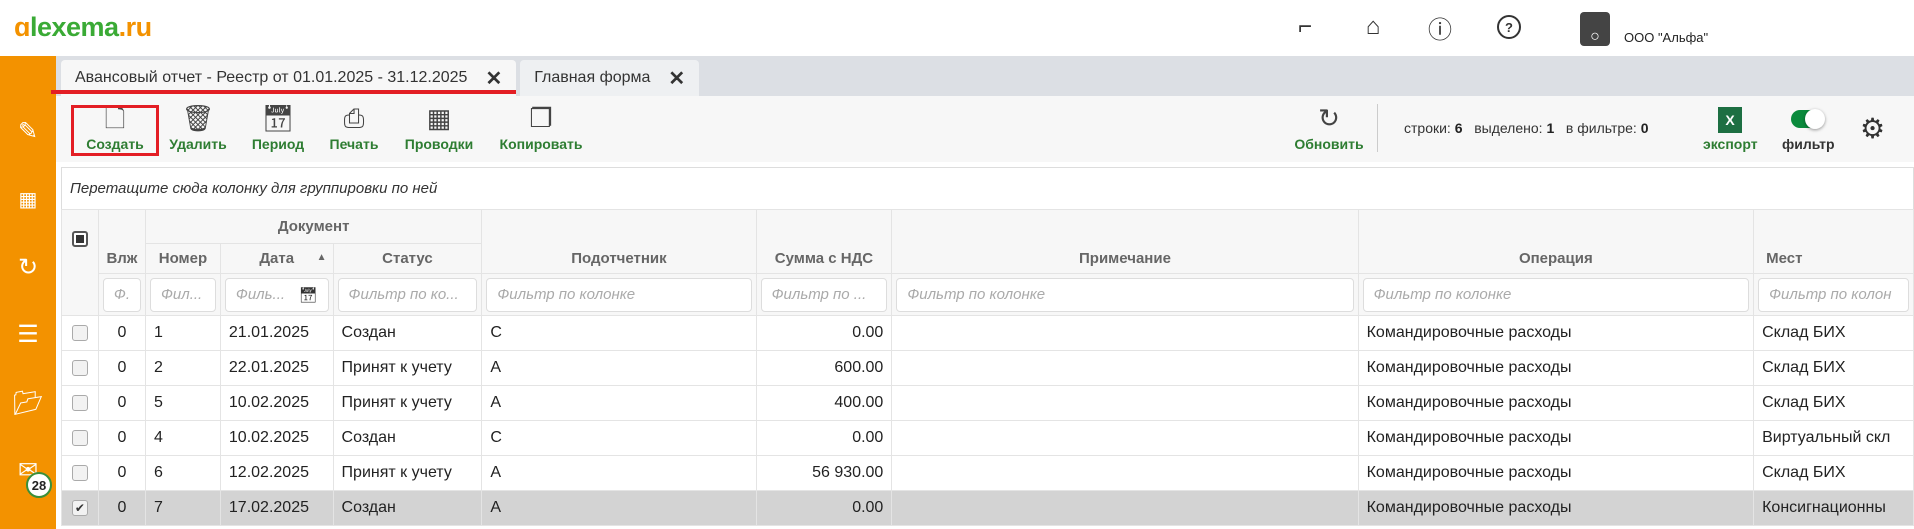 The height and width of the screenshot is (529, 1914). Describe the element at coordinates (39, 485) in the screenshot. I see `mail-badge: 28` at that location.